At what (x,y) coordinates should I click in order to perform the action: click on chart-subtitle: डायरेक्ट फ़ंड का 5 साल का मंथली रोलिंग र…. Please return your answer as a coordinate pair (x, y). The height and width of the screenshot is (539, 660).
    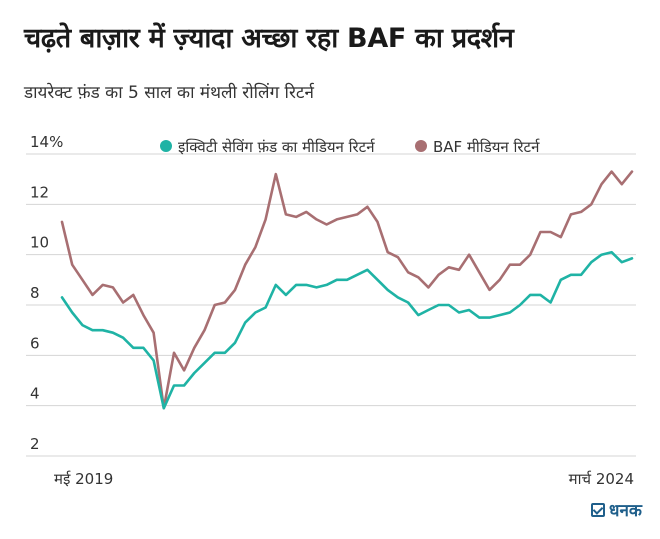
    Looking at the image, I should click on (169, 93).